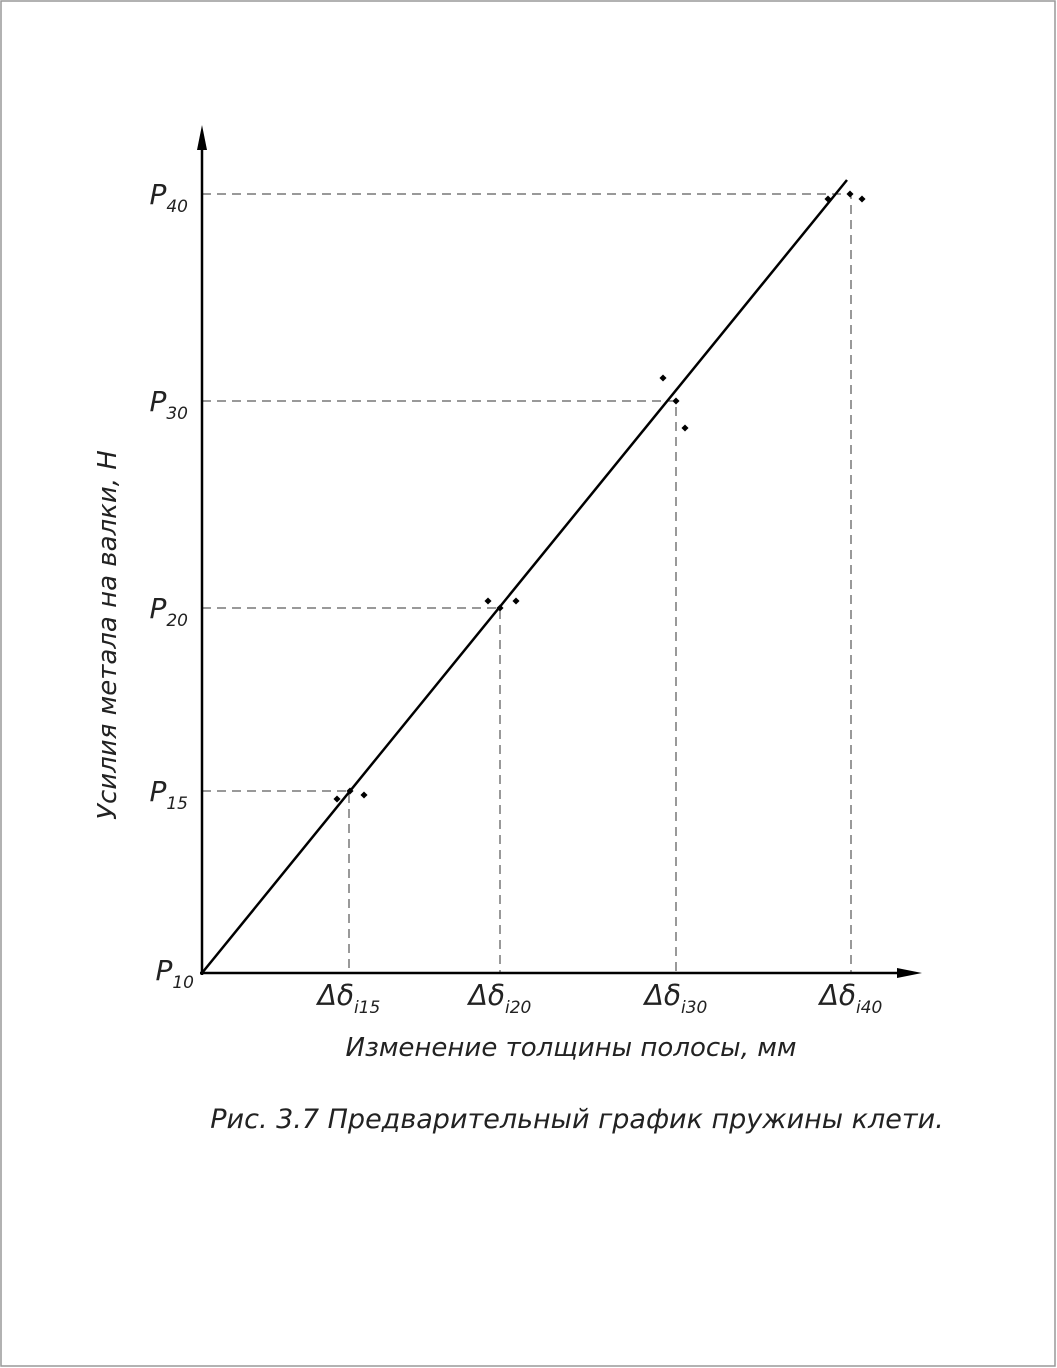  I want to click on x-tick-label: Δδi20, so click(499, 998).